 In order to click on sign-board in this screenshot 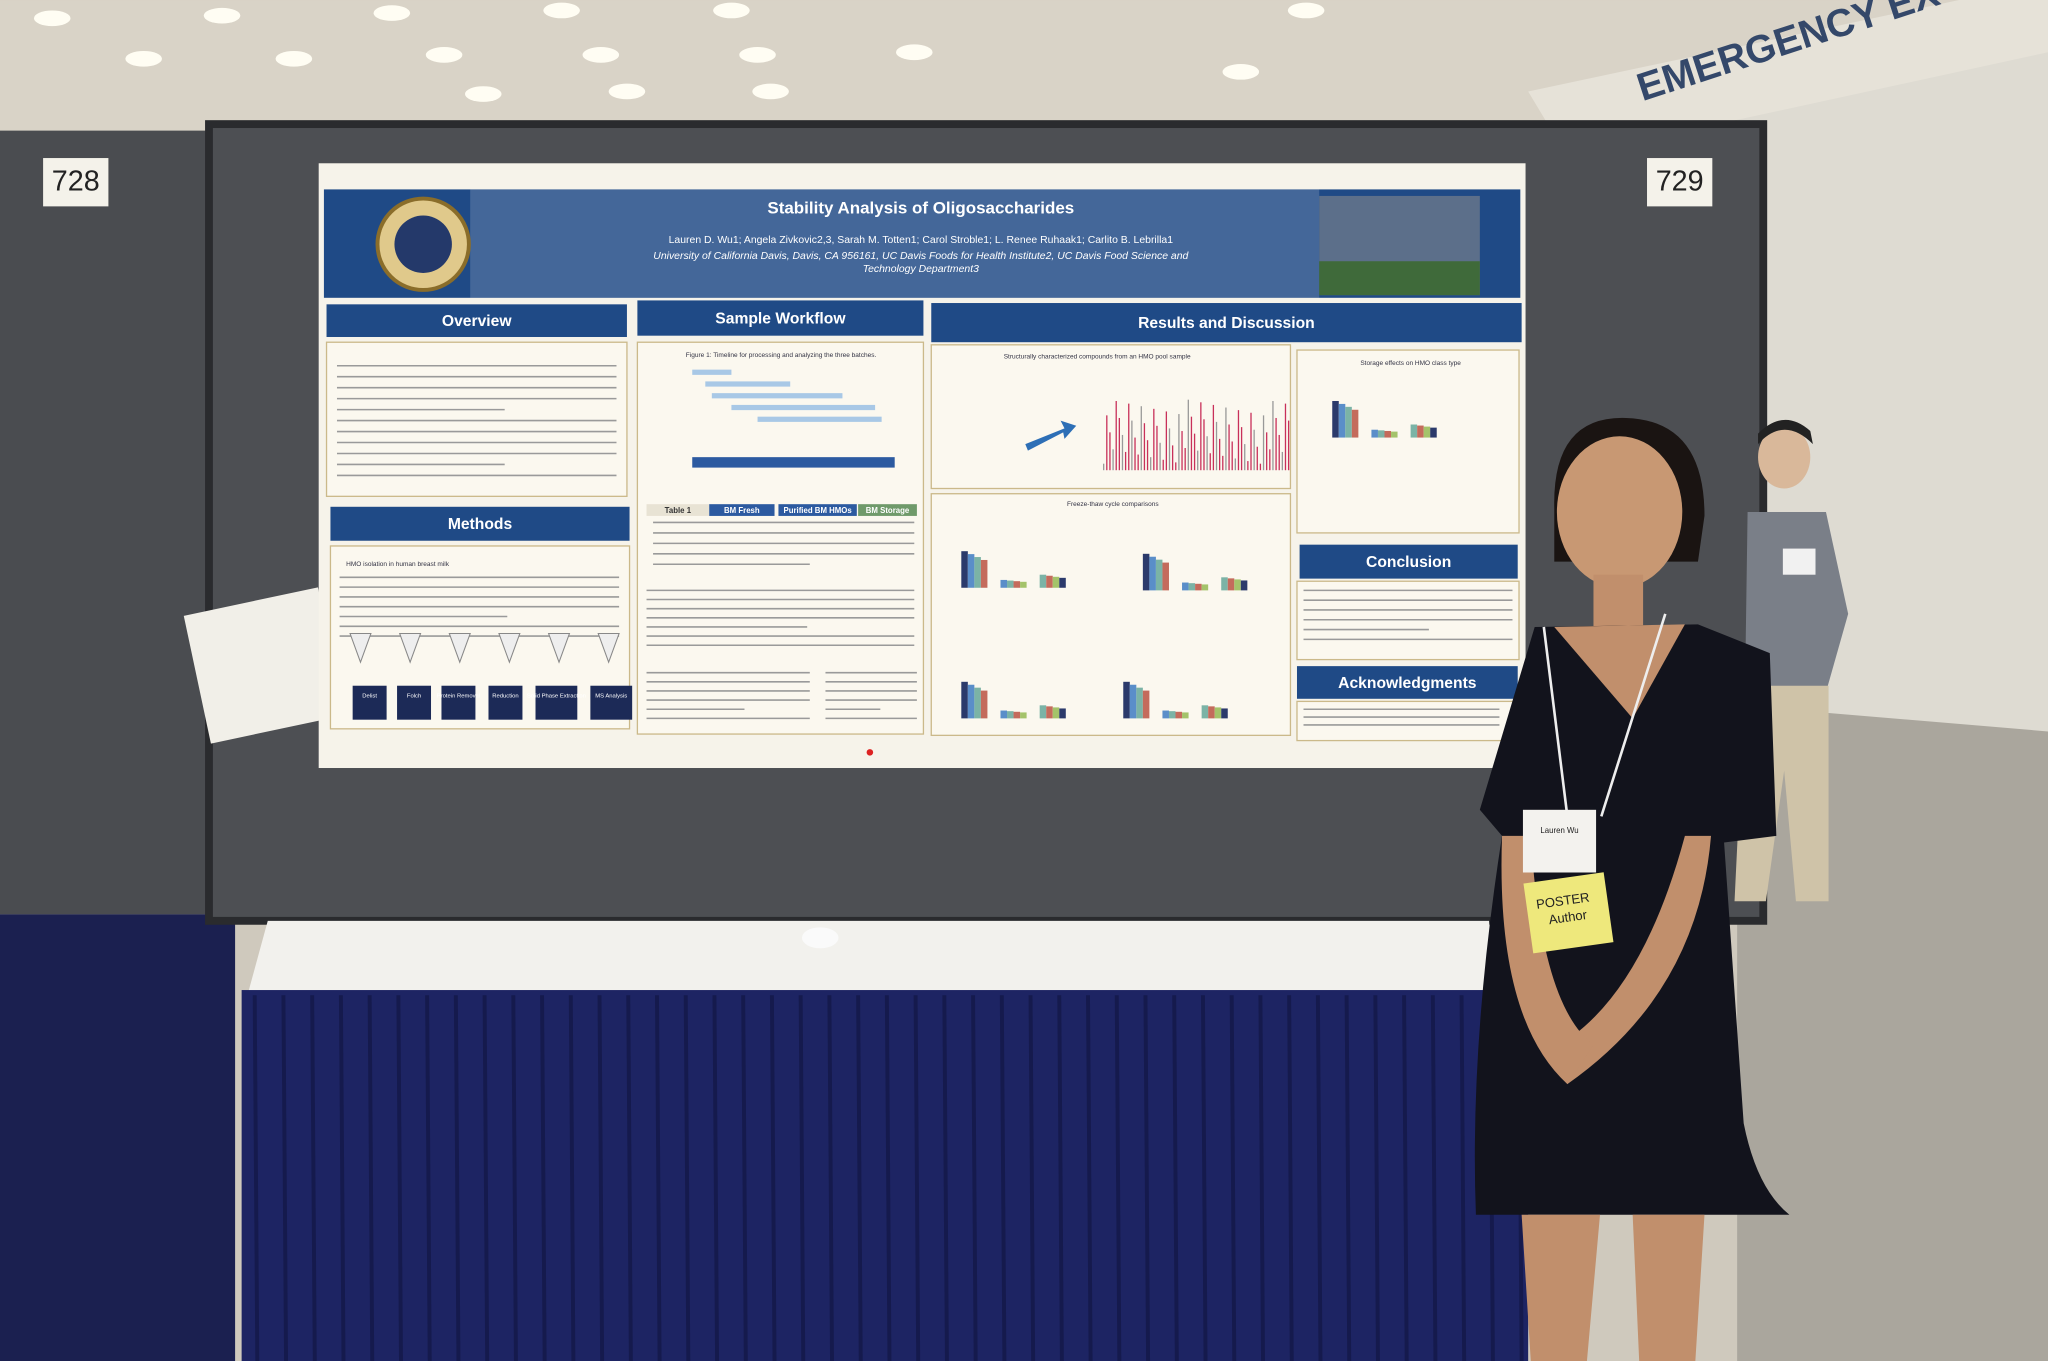, I will do `click(1788, 78)`.